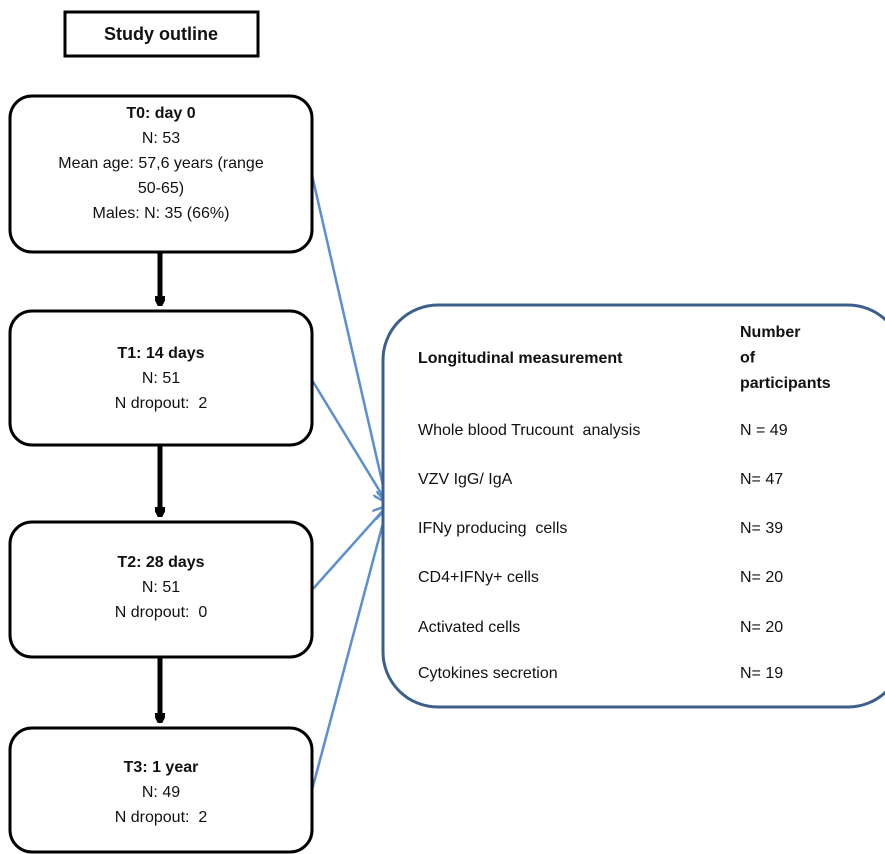 The width and height of the screenshot is (885, 854). Describe the element at coordinates (478, 577) in the screenshot. I see `row-label: CD4+IFNy+ cells` at that location.